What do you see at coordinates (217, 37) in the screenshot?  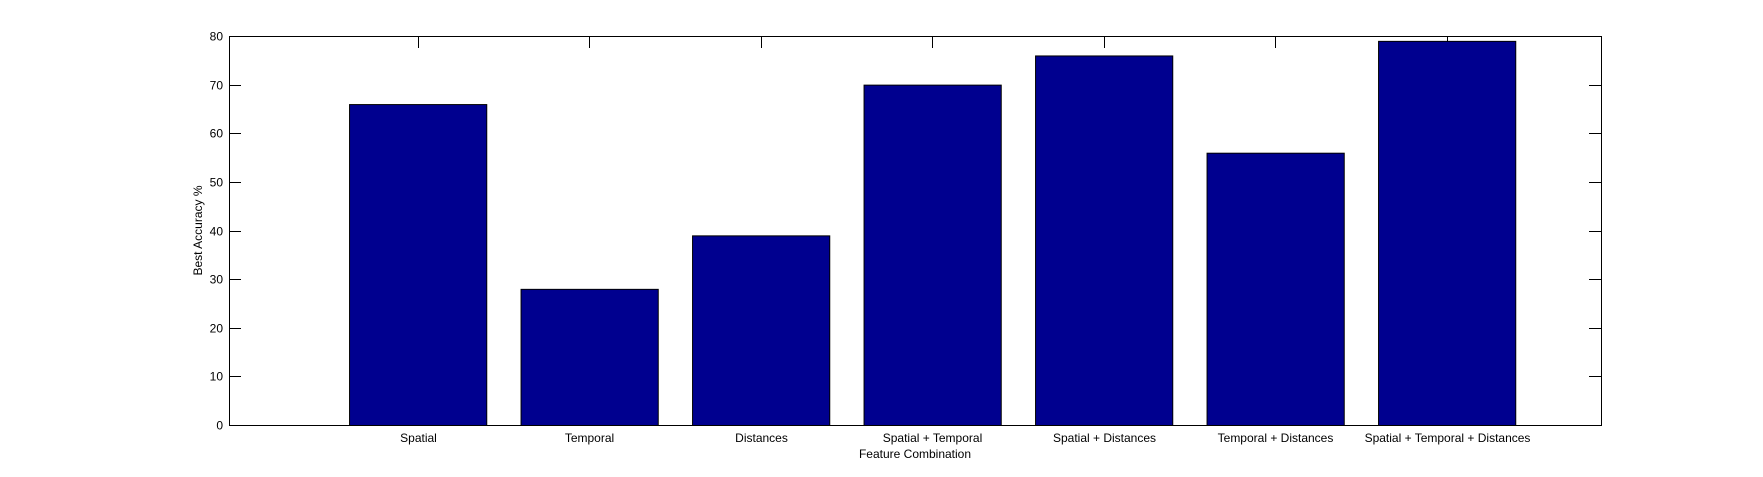 I see `ytick-label: 80` at bounding box center [217, 37].